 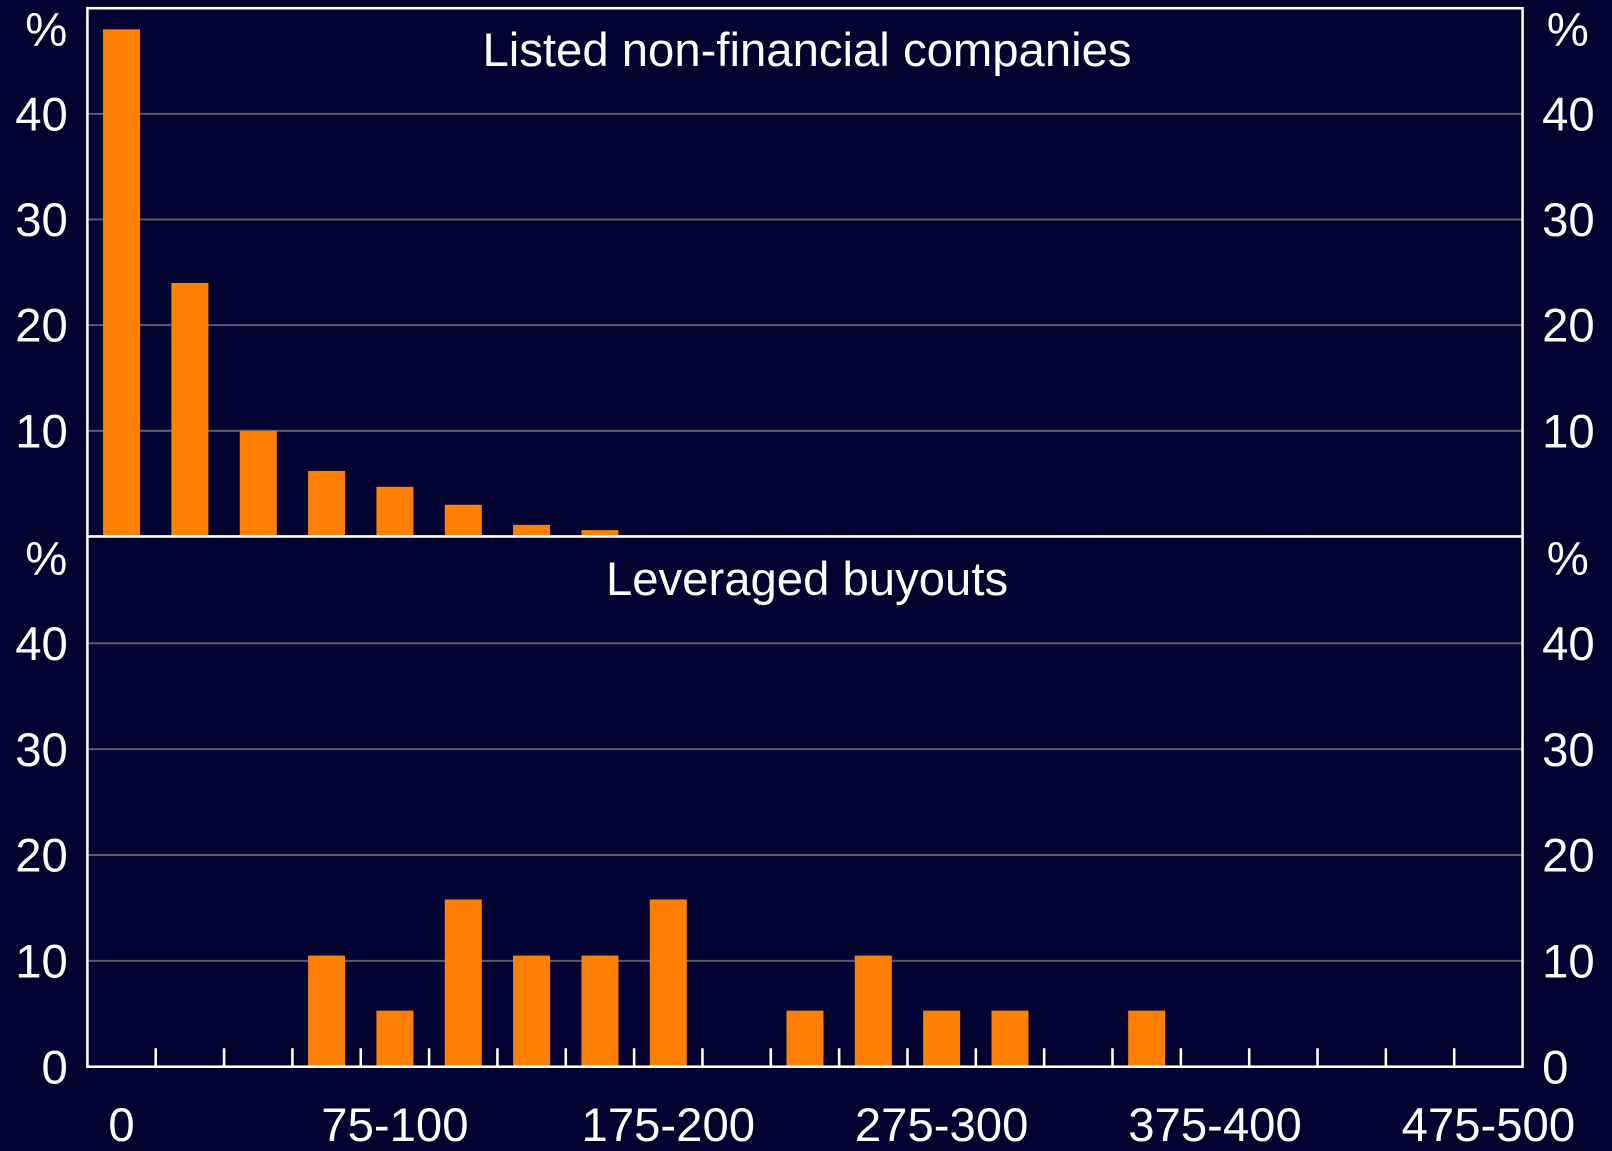 I want to click on x-tick-label: 275-300, so click(x=942, y=1125).